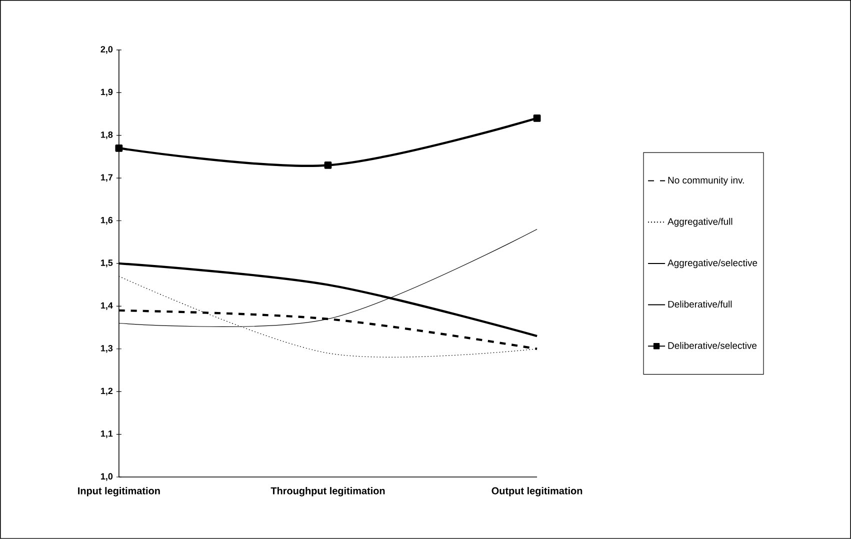 The image size is (851, 539). Describe the element at coordinates (700, 304) in the screenshot. I see `legend-label: Deliberative/full` at that location.